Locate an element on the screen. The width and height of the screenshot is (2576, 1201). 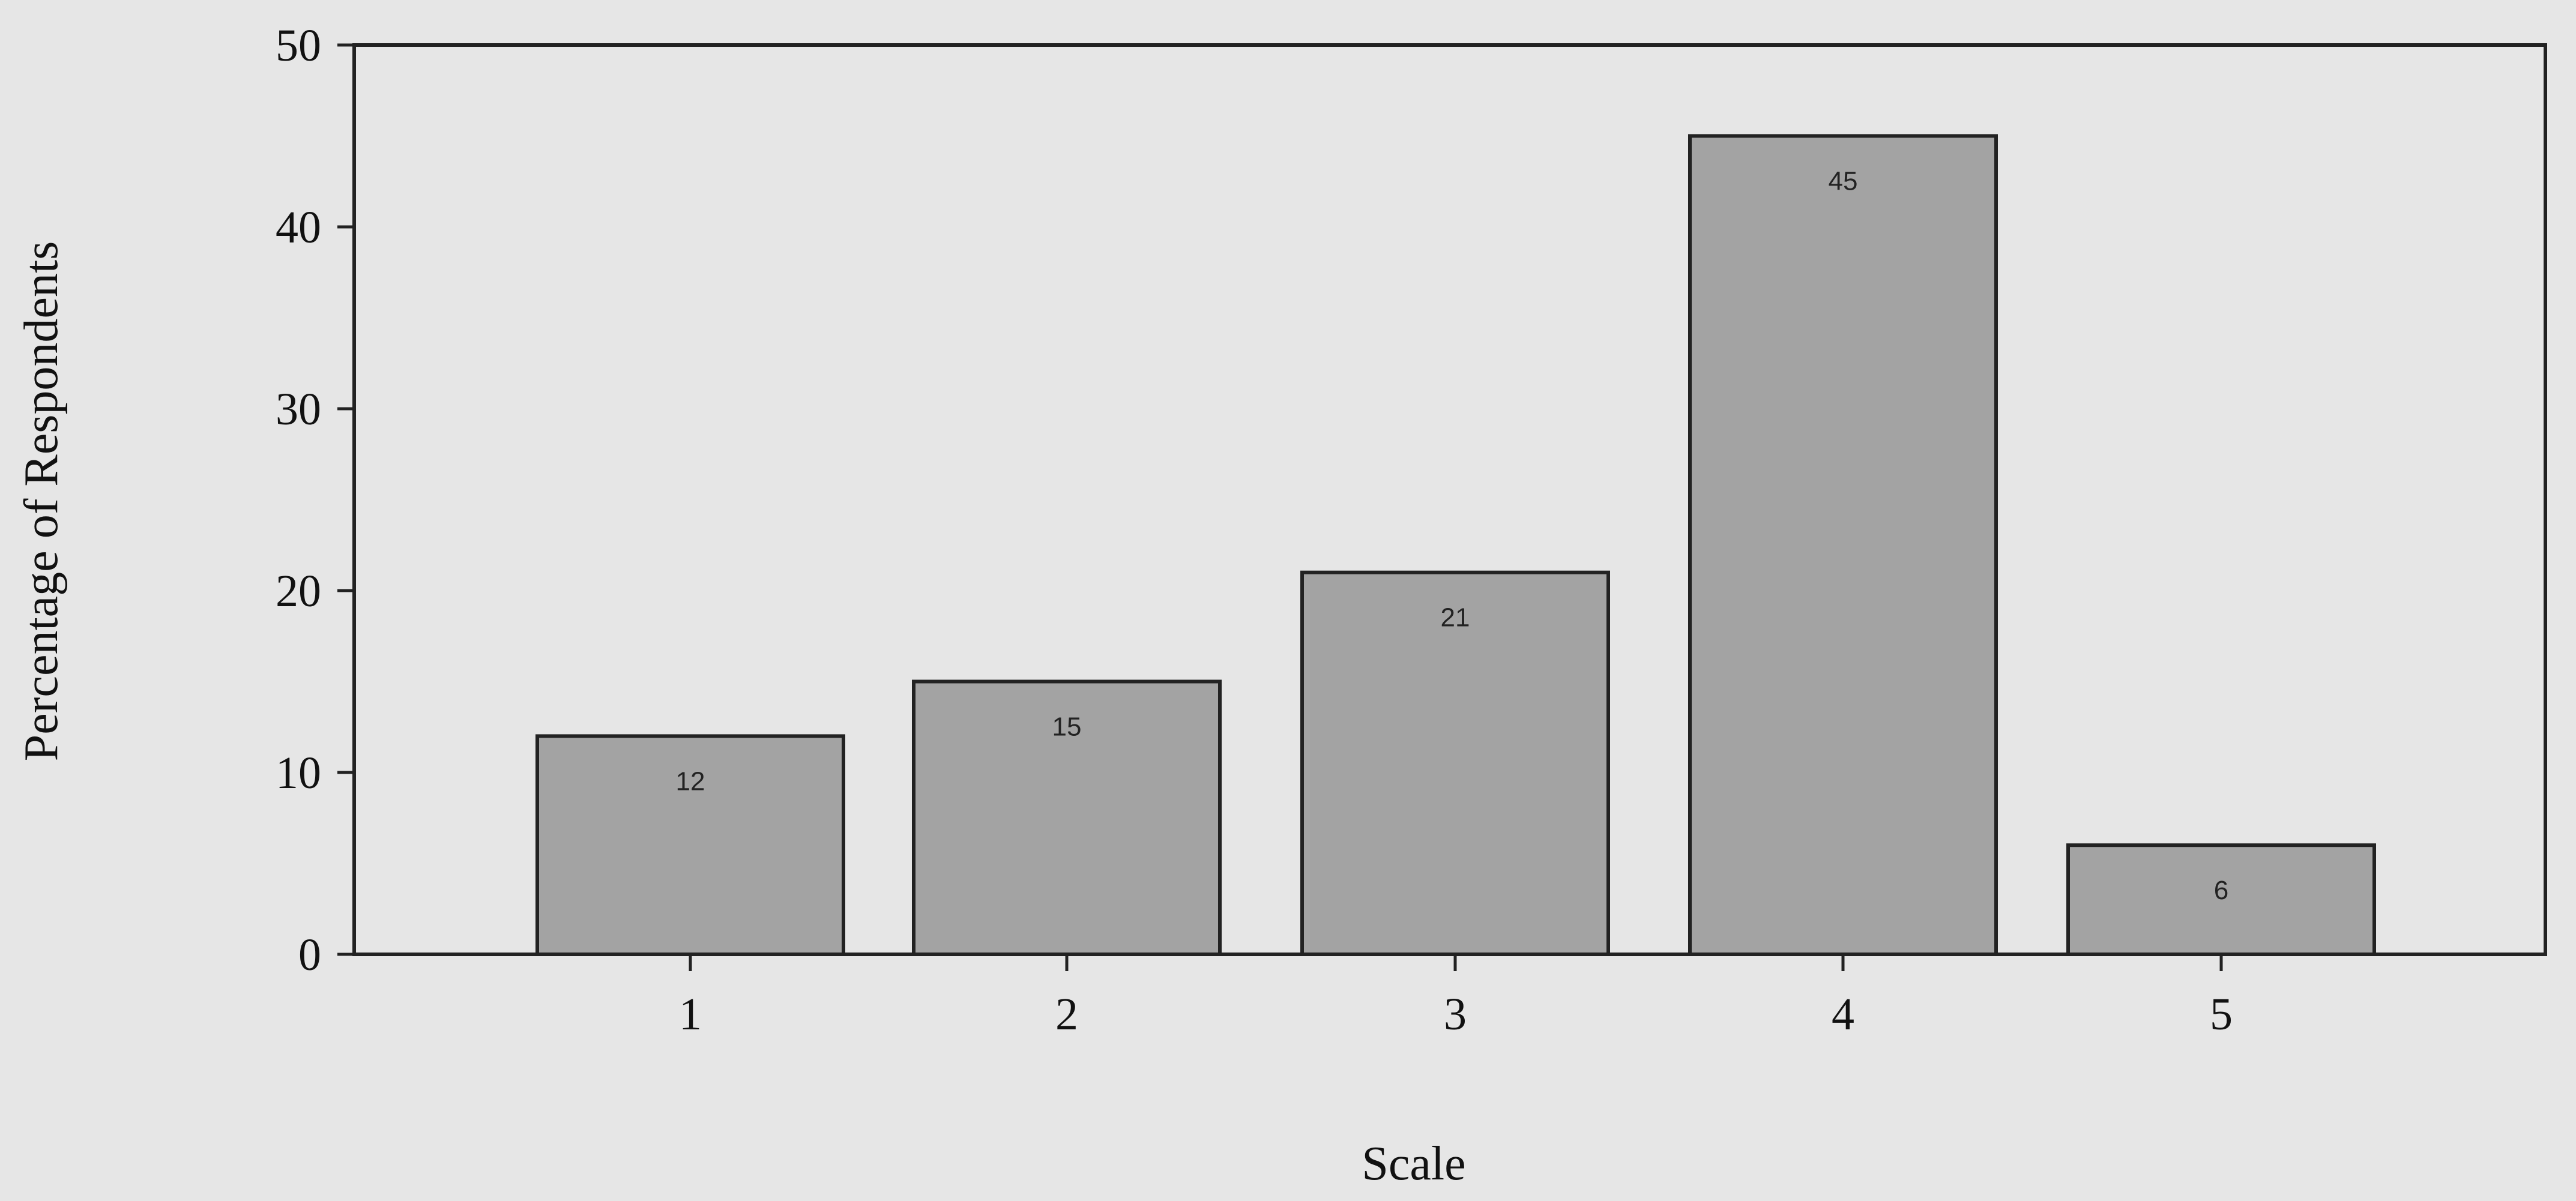
x-tick-label-1: 1 is located at coordinates (690, 1014).